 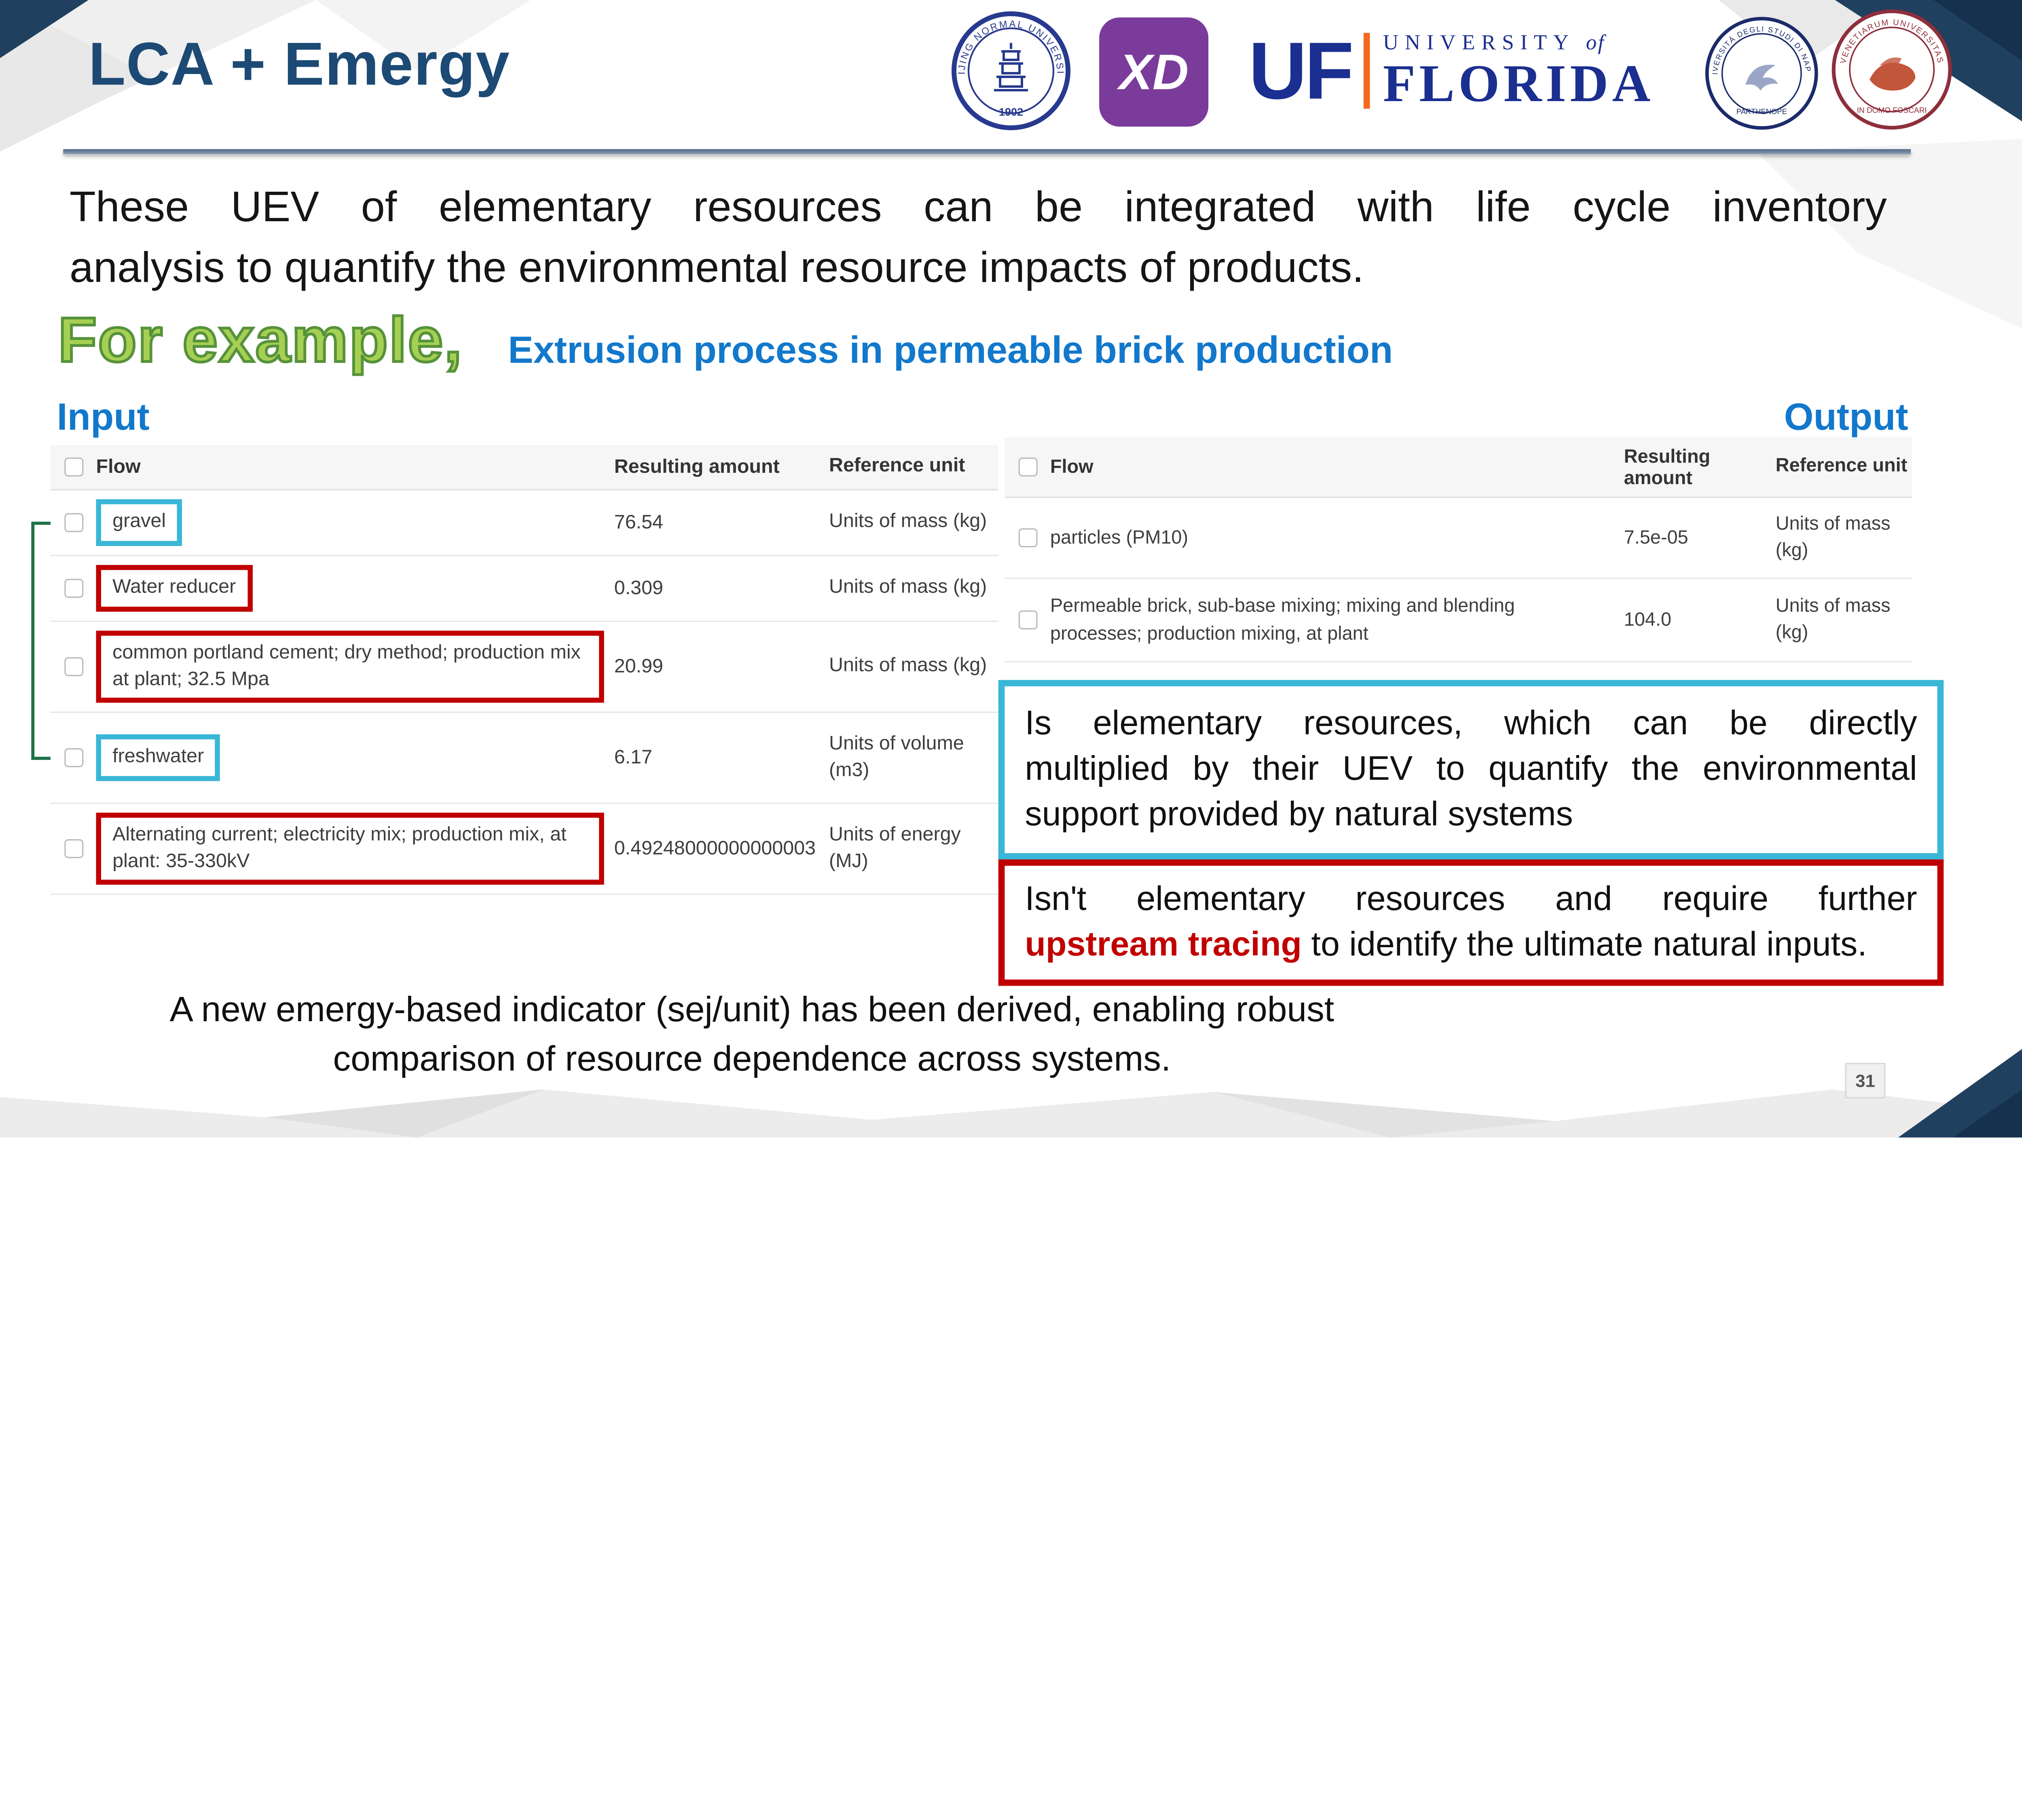 What do you see at coordinates (1893, 74) in the screenshot?
I see `winged-lion-icon` at bounding box center [1893, 74].